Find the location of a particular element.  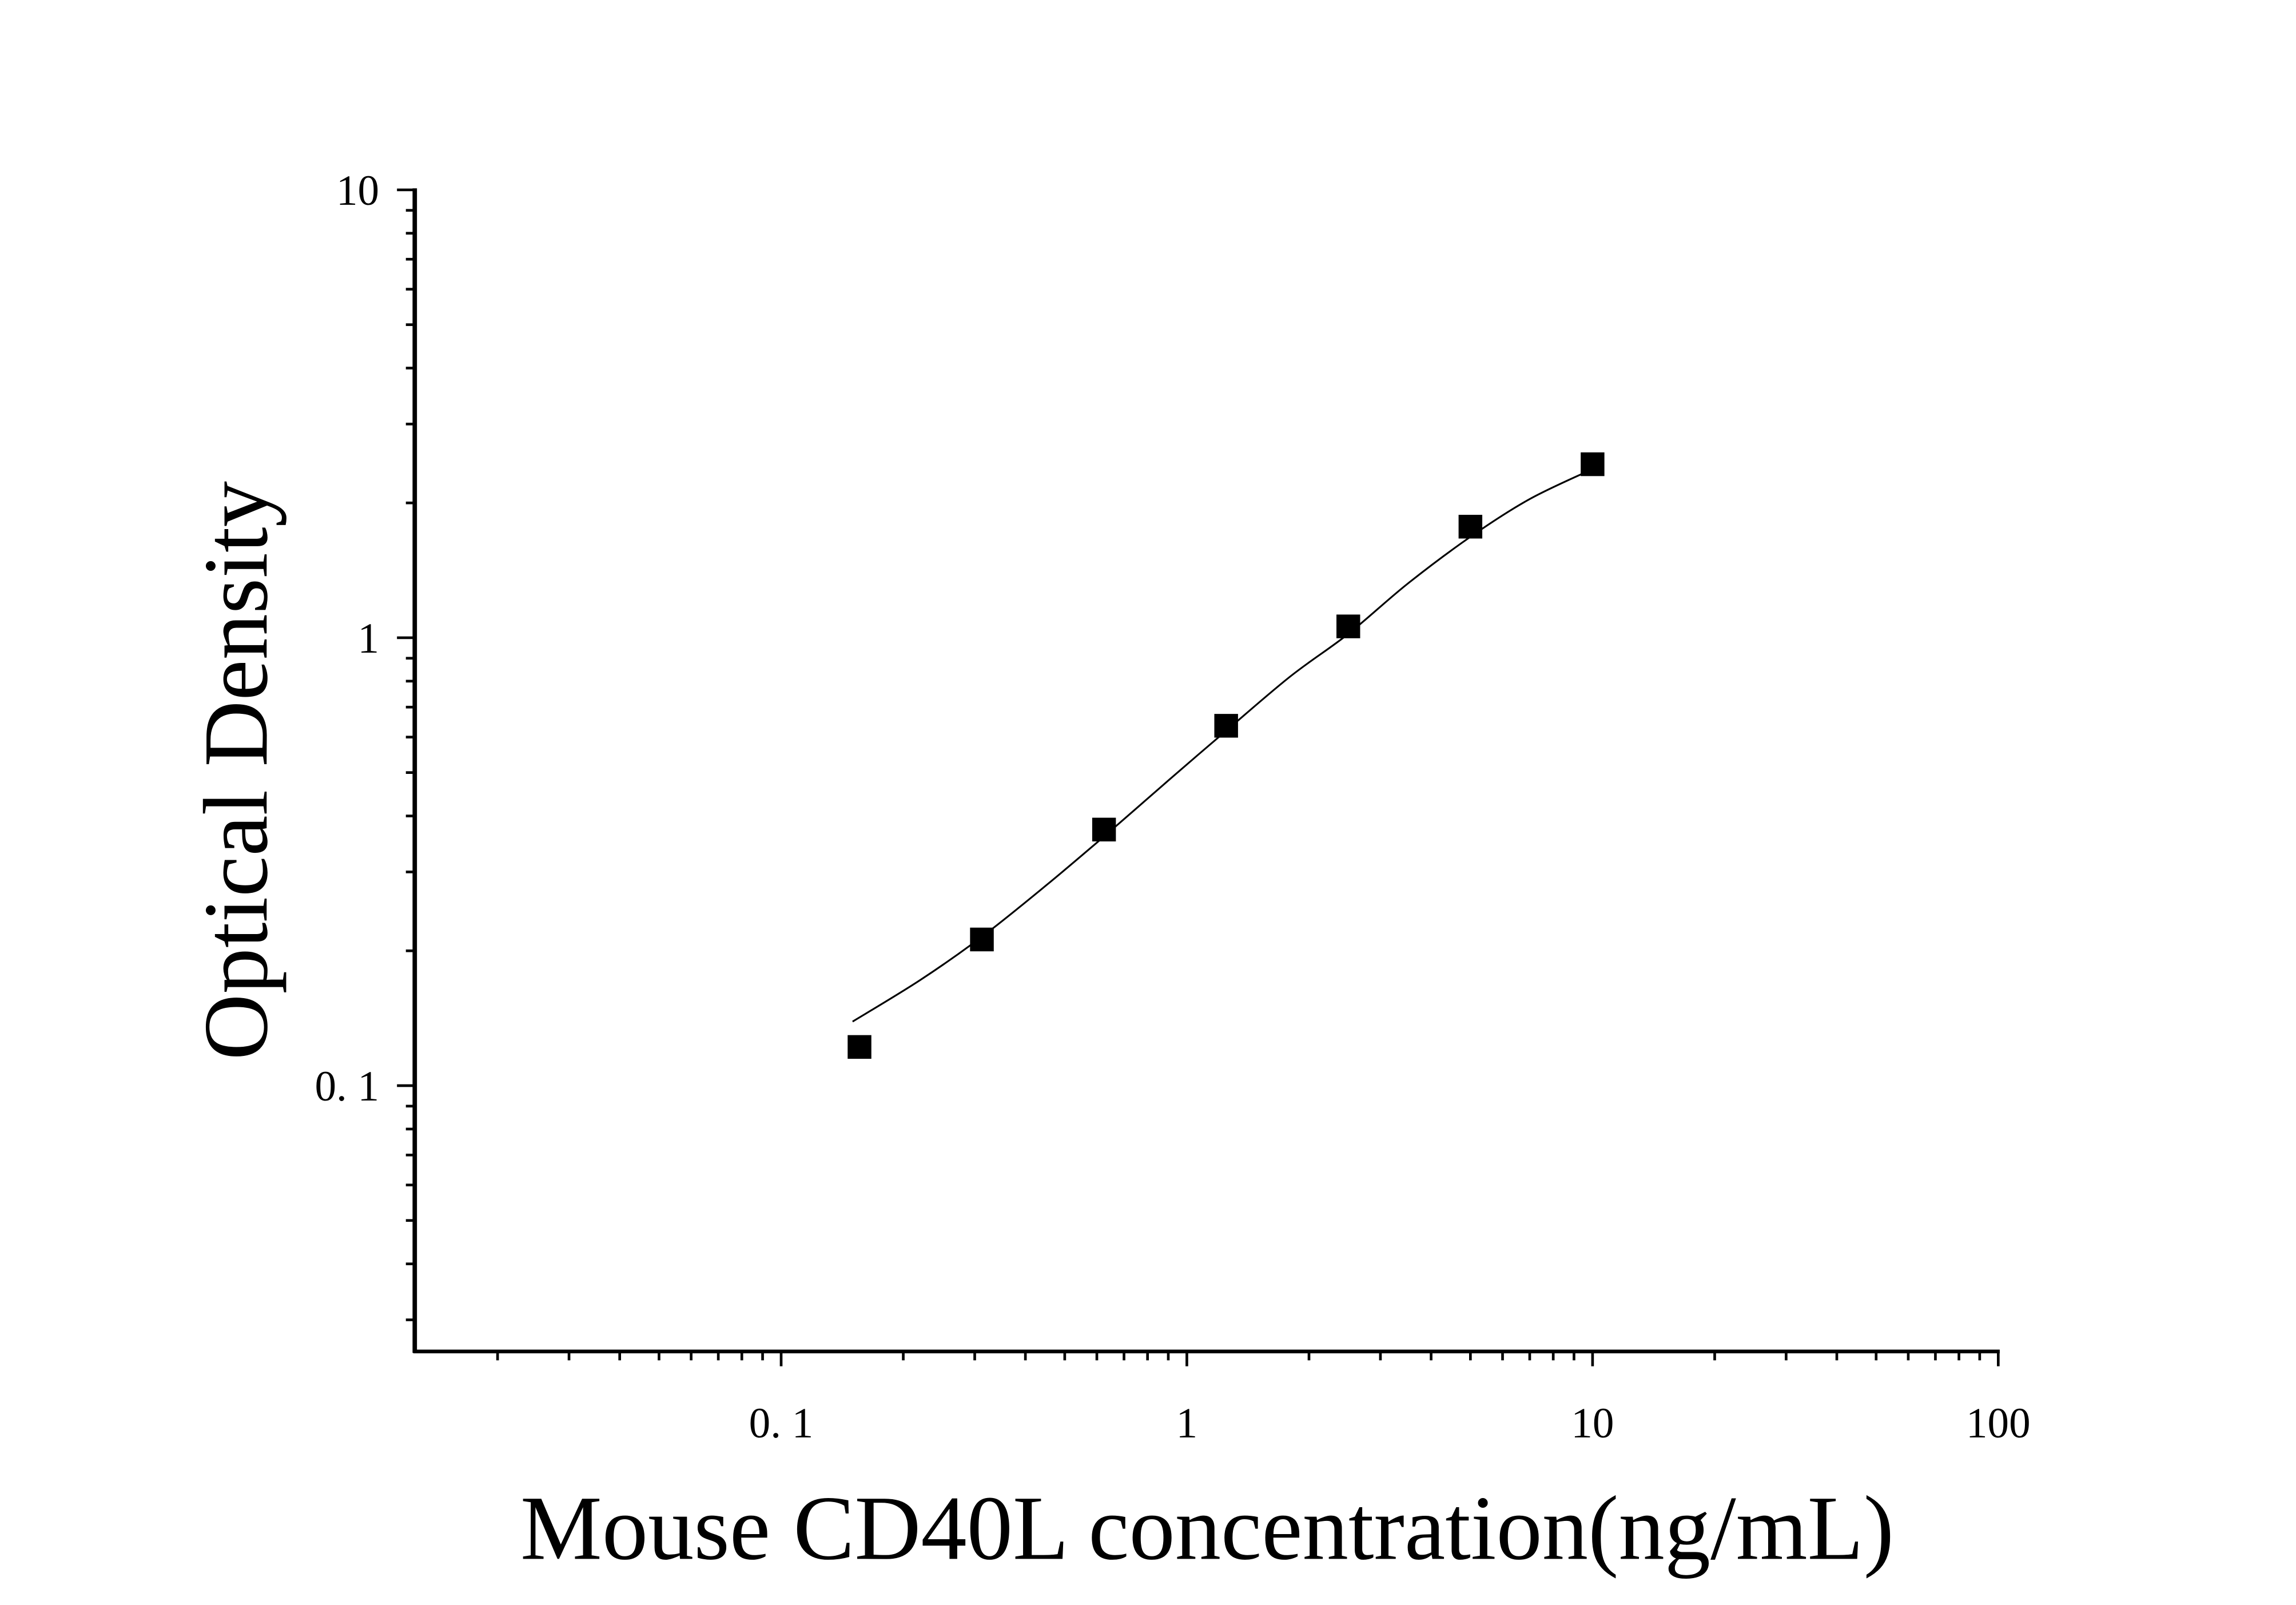

x-tick-label: 100 is located at coordinates (1999, 1423).